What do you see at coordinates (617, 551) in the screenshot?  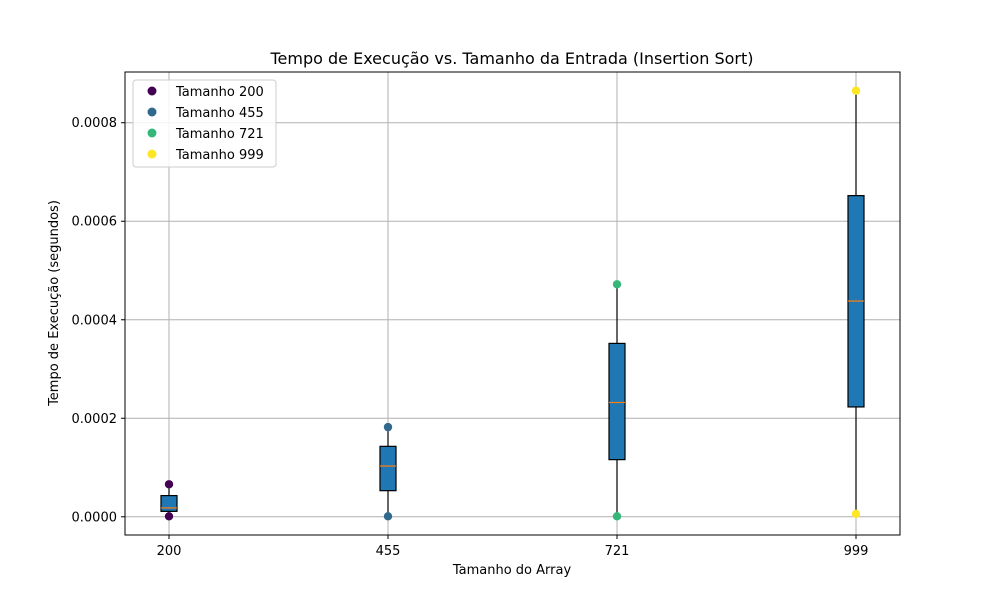 I see `x-tick-label: 721` at bounding box center [617, 551].